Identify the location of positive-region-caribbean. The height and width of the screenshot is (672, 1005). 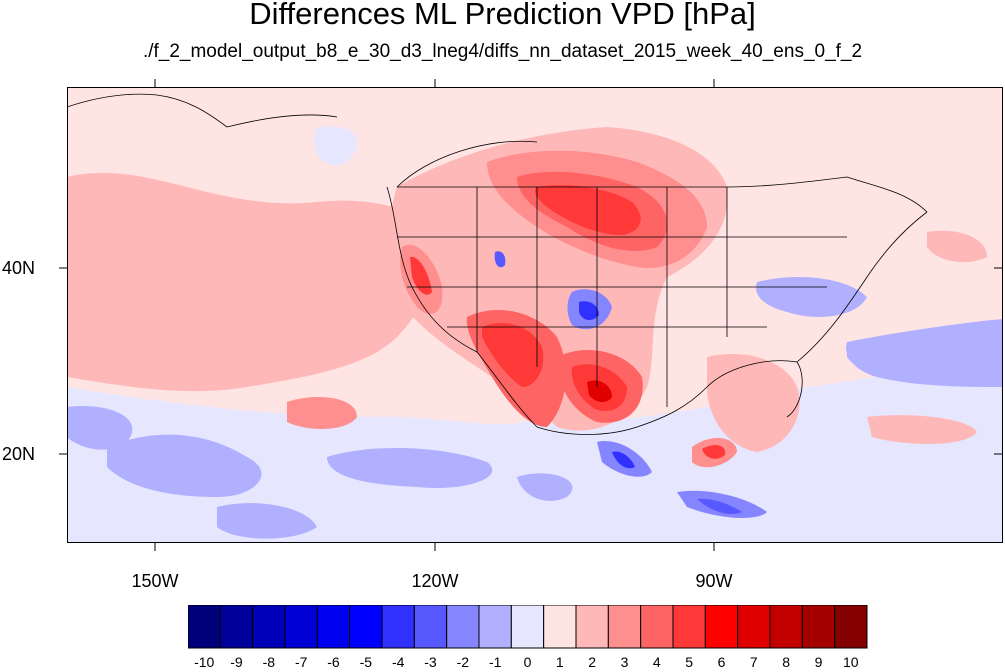
(714, 452).